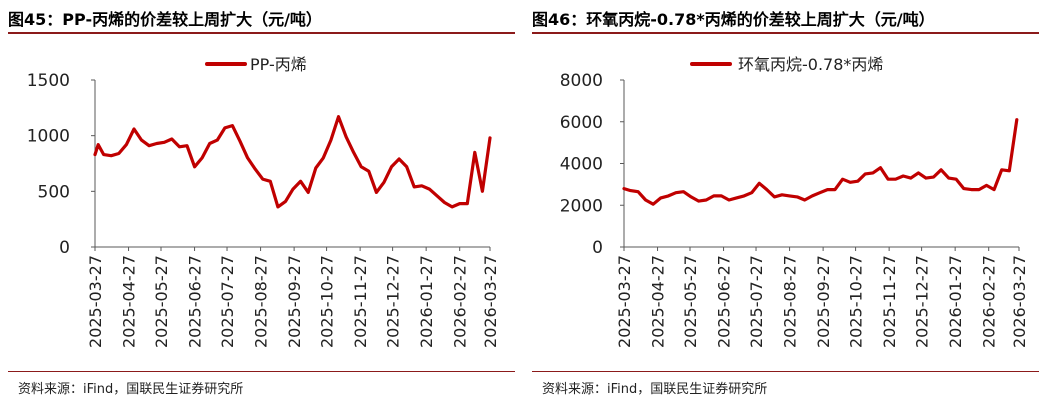 Image resolution: width=1047 pixels, height=402 pixels. Describe the element at coordinates (733, 19) in the screenshot. I see `chart-title: 图46：环氧丙烷-0.78*丙烯的价差较上周扩大（元/吨）` at that location.